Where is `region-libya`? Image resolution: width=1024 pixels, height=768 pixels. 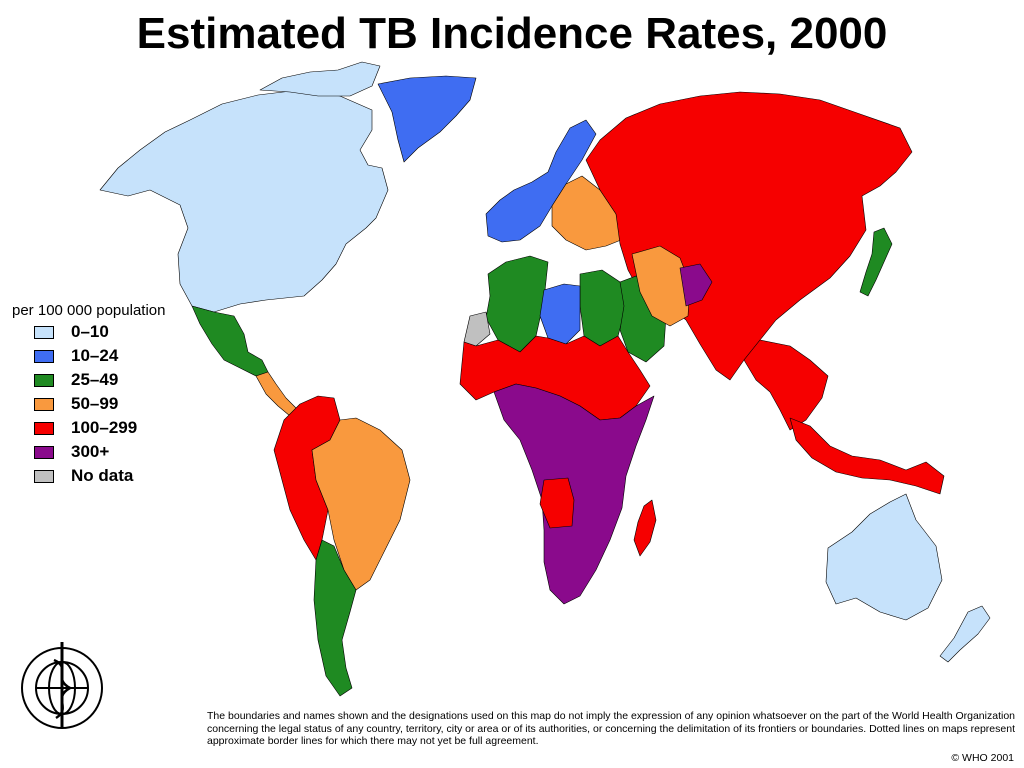 region-libya is located at coordinates (560, 314).